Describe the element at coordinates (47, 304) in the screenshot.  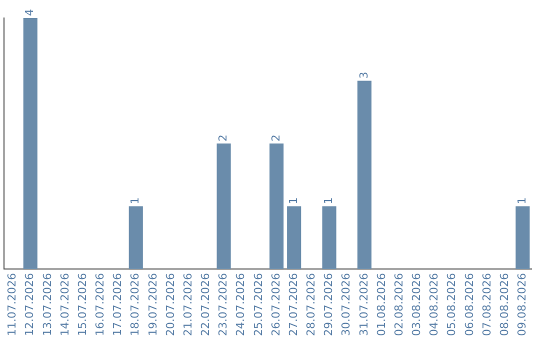
I see `x-tick-label: 13.07.2026` at that location.